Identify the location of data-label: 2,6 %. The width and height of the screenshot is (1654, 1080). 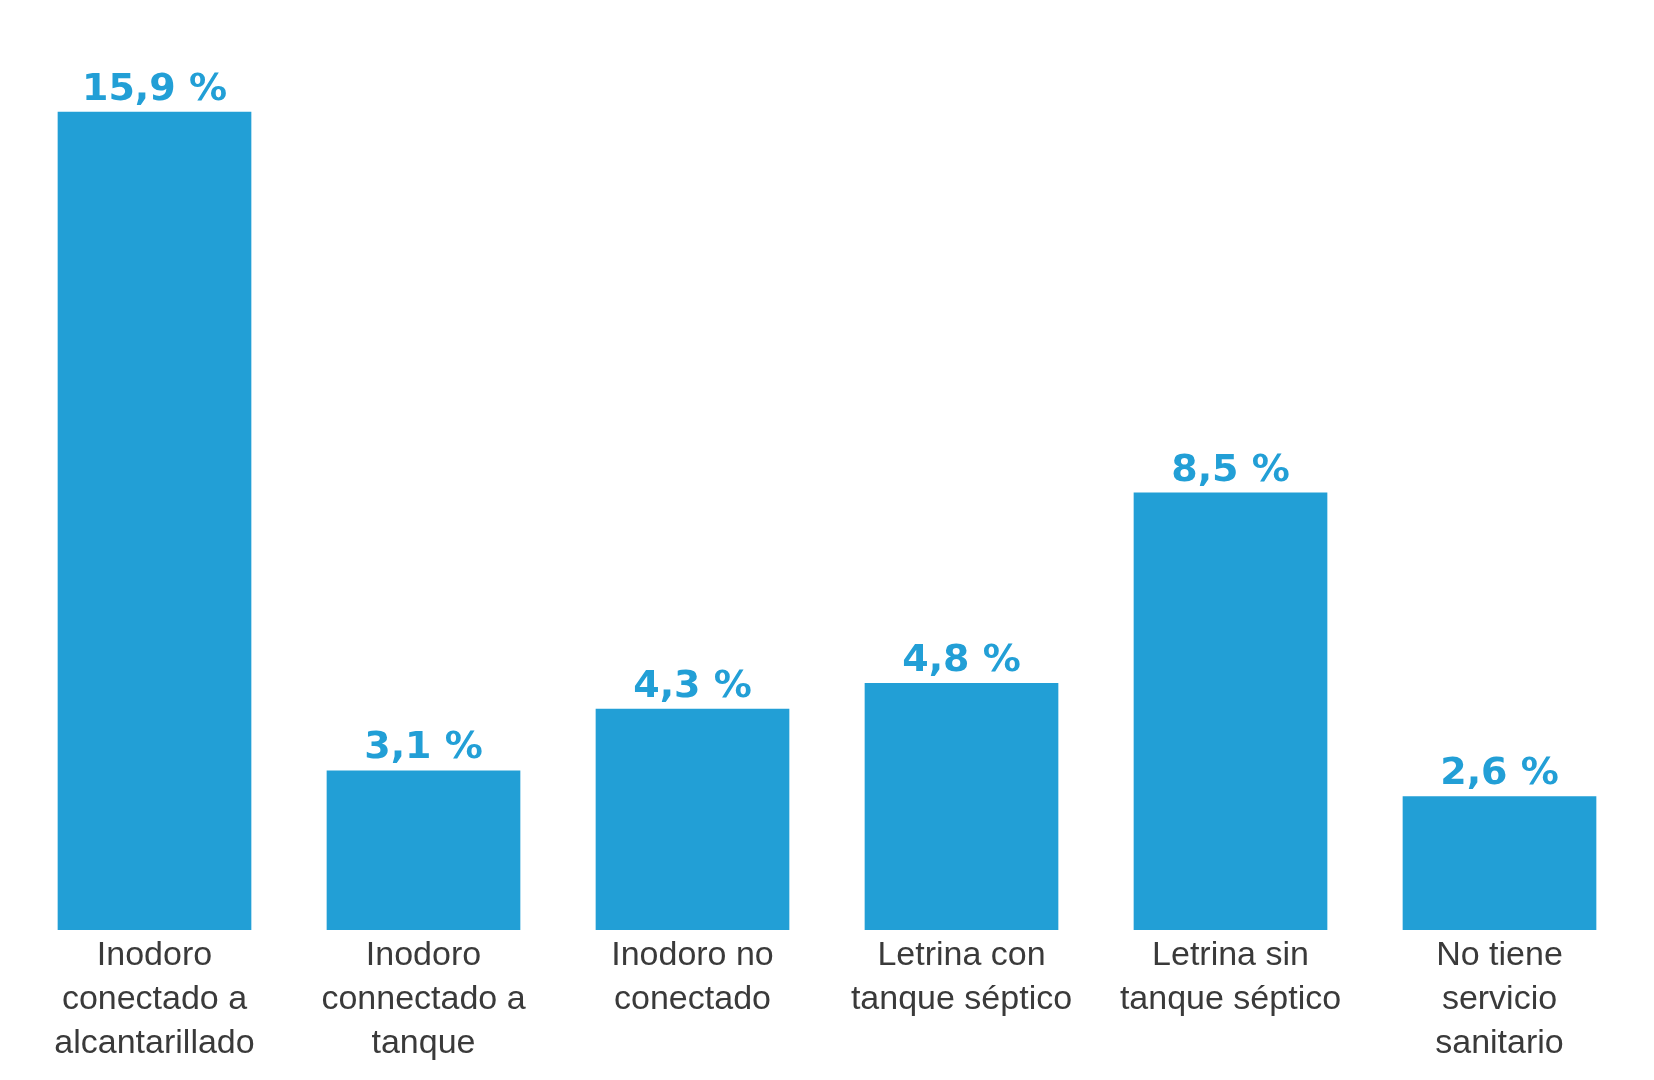
(1499, 771).